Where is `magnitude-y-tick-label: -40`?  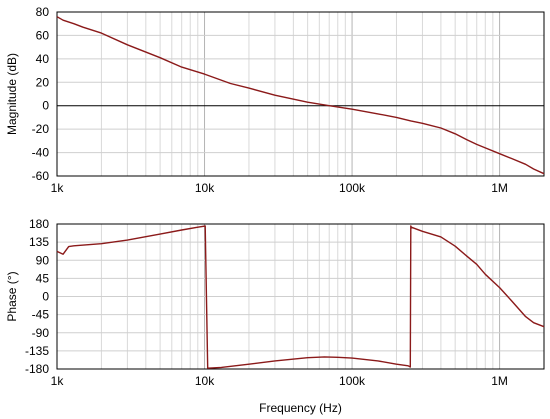 magnitude-y-tick-label: -40 is located at coordinates (41, 153).